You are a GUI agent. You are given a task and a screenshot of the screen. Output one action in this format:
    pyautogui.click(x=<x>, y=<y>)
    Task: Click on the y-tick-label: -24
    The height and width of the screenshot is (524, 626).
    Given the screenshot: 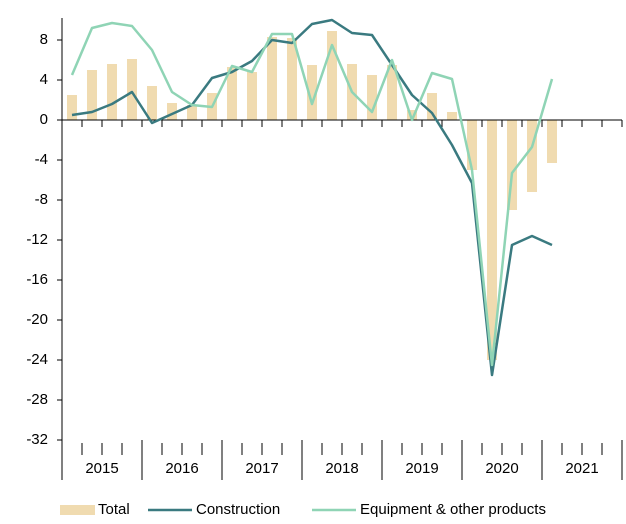 What is the action you would take?
    pyautogui.click(x=37, y=359)
    